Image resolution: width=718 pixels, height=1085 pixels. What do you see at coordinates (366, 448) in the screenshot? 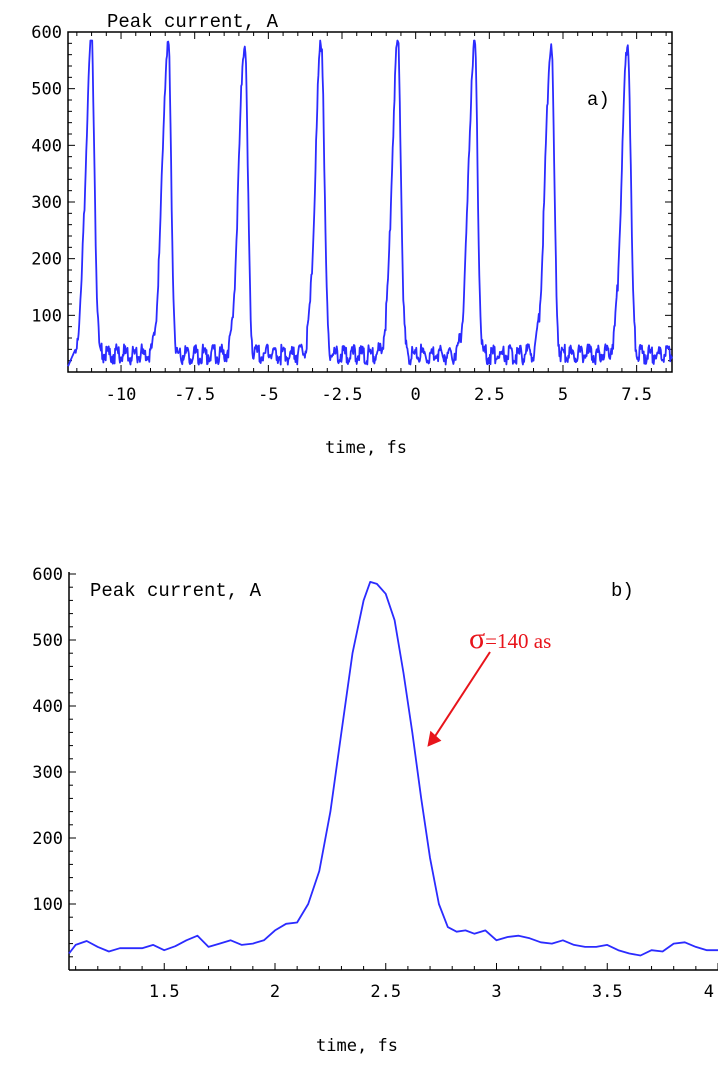
I see `panel-a-xlabel: time, fs` at bounding box center [366, 448].